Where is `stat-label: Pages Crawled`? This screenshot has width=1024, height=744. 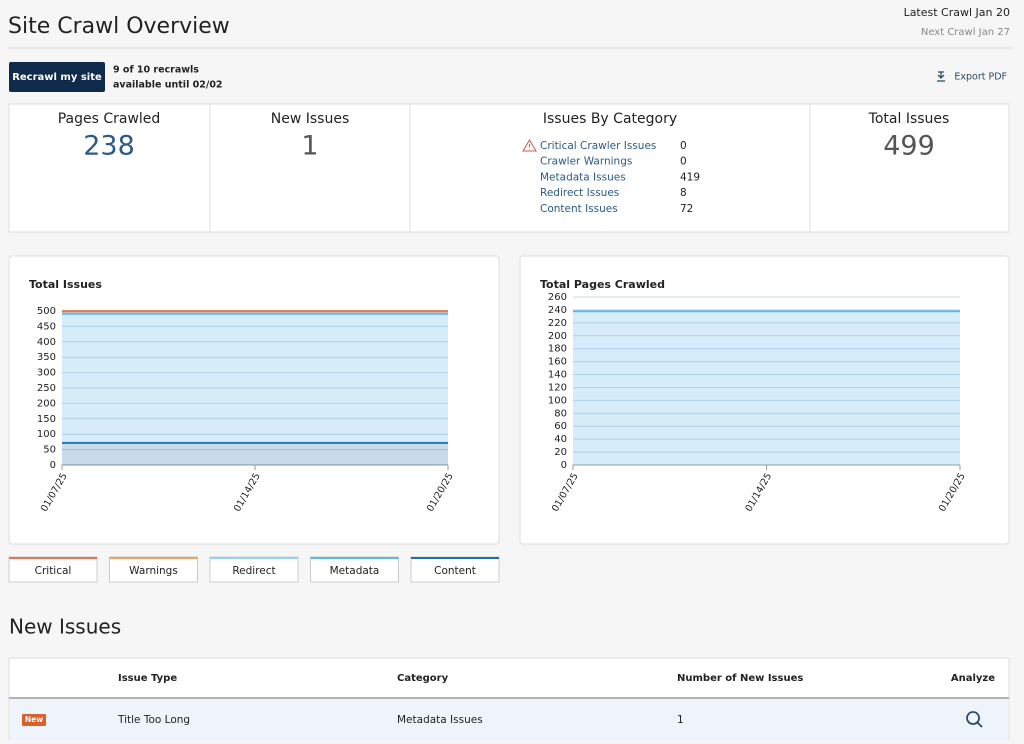
stat-label: Pages Crawled is located at coordinates (109, 119).